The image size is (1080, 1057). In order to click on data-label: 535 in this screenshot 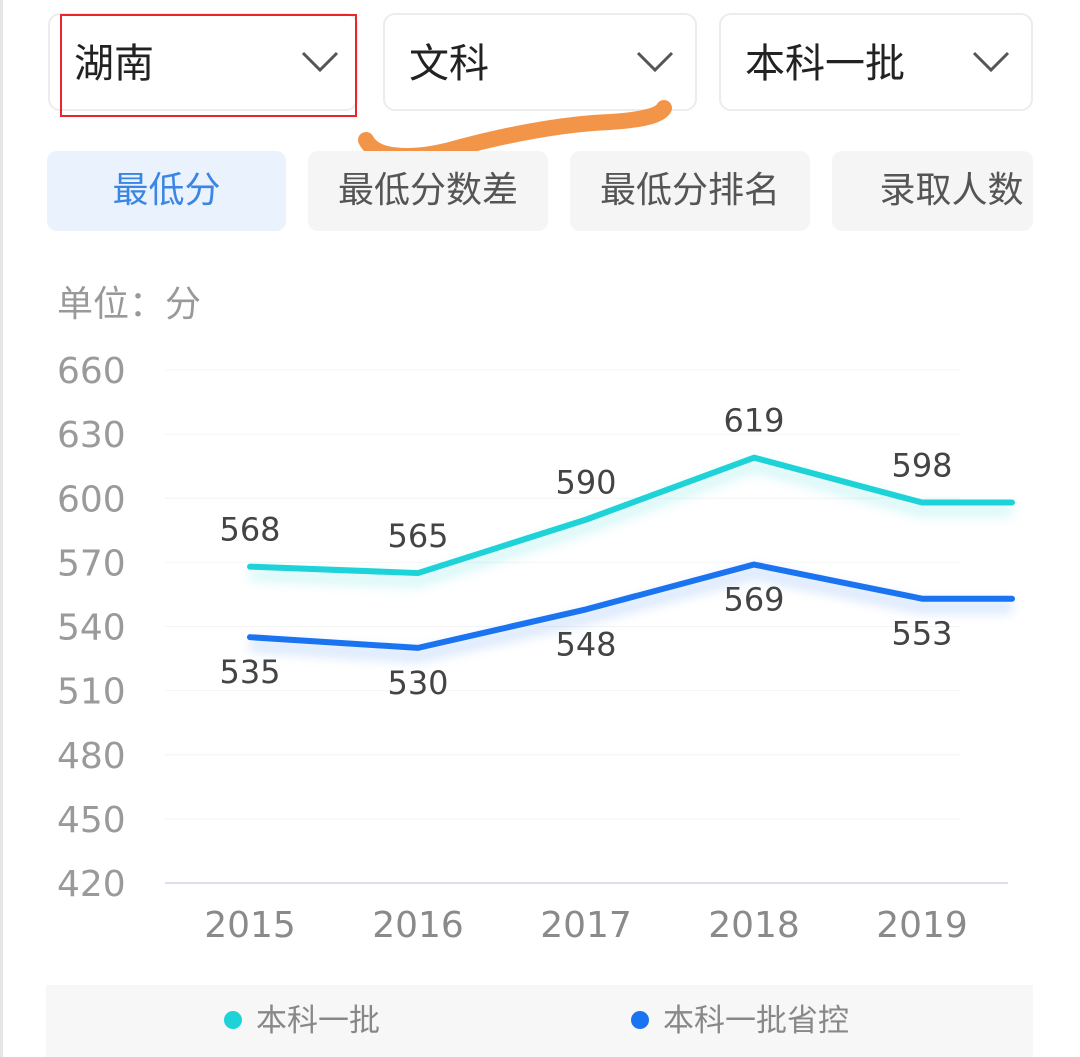, I will do `click(249, 672)`.